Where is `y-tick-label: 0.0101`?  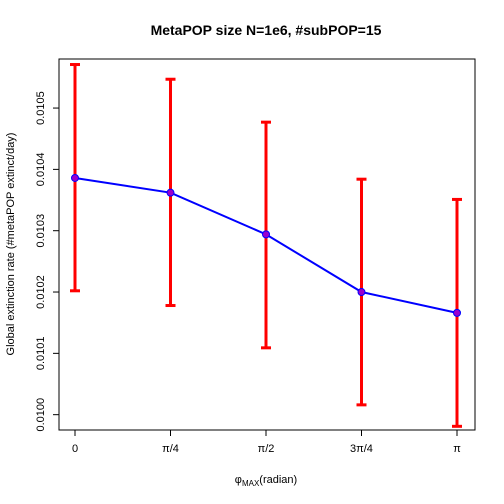
y-tick-label: 0.0101 is located at coordinates (41, 354).